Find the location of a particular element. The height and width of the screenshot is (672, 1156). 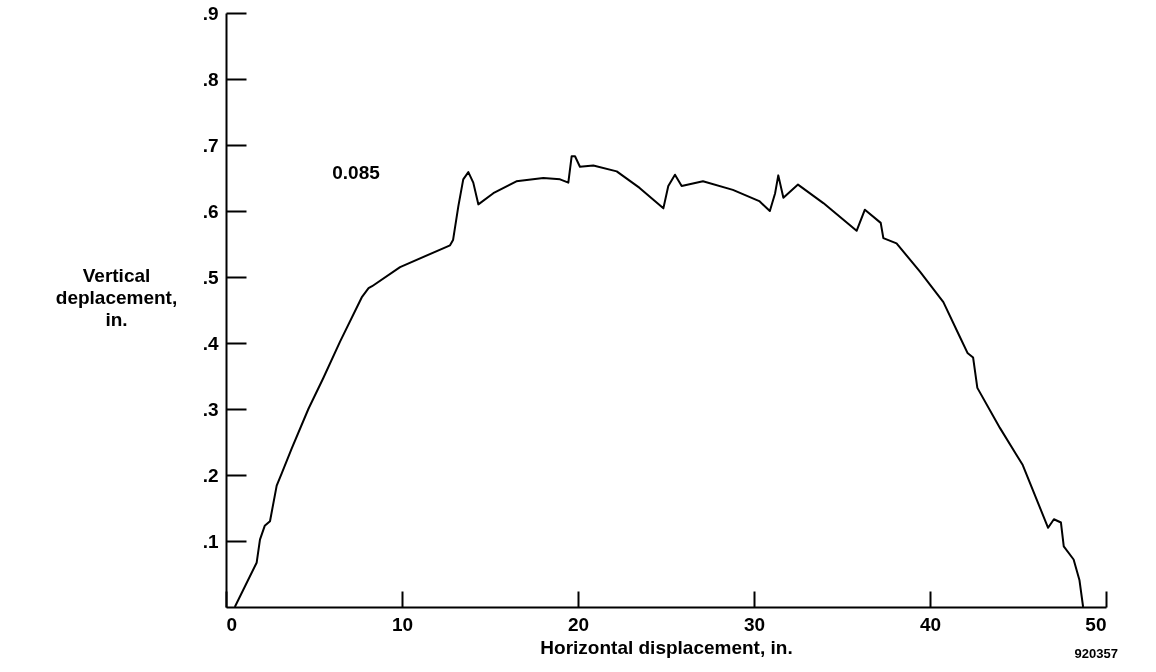

y-tick-label: .2 is located at coordinates (210, 475).